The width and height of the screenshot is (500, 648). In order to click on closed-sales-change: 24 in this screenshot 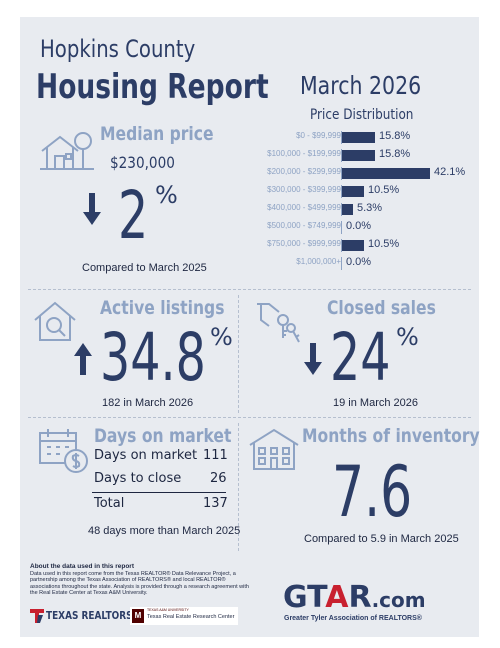, I will do `click(360, 357)`.